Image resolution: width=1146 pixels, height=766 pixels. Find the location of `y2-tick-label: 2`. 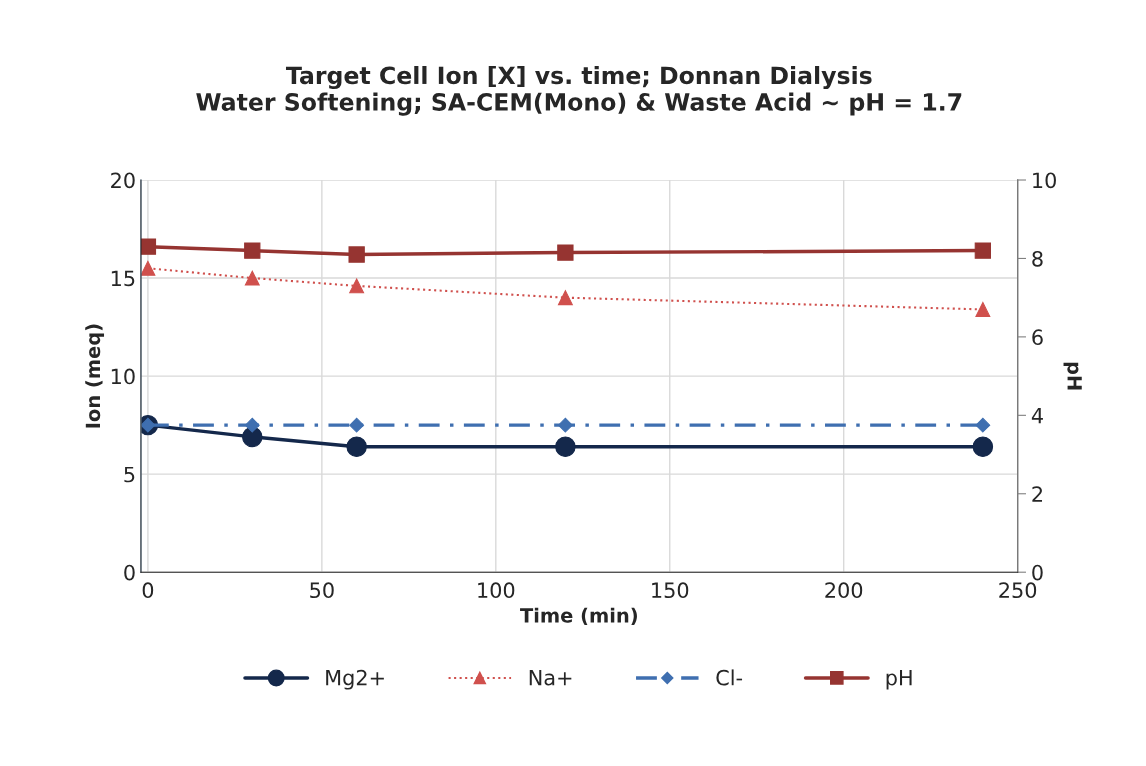

y2-tick-label: 2 is located at coordinates (1037, 494).